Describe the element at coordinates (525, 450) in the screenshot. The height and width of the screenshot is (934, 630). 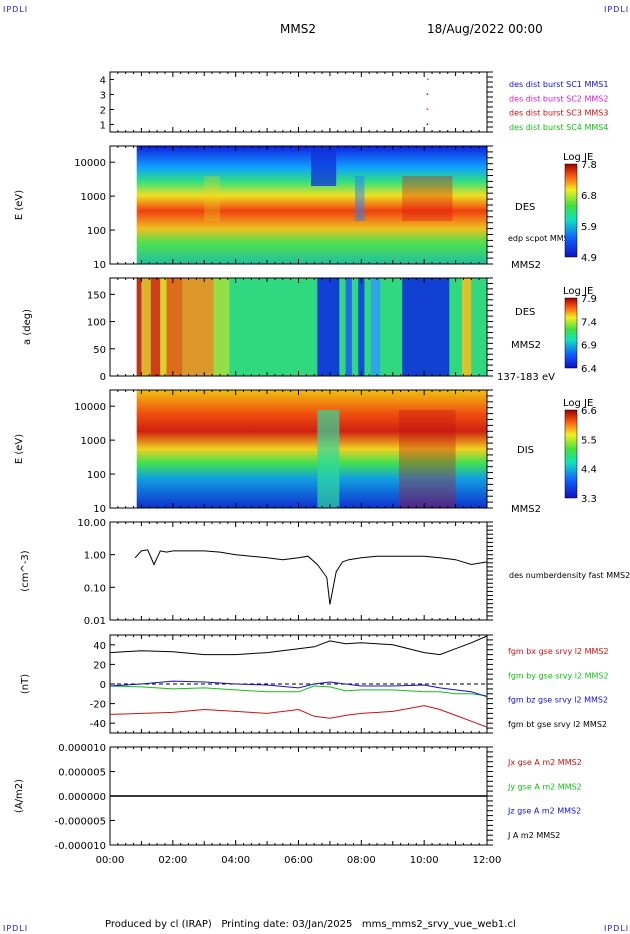
I see `dis-energy-instrument-label: DIS` at that location.